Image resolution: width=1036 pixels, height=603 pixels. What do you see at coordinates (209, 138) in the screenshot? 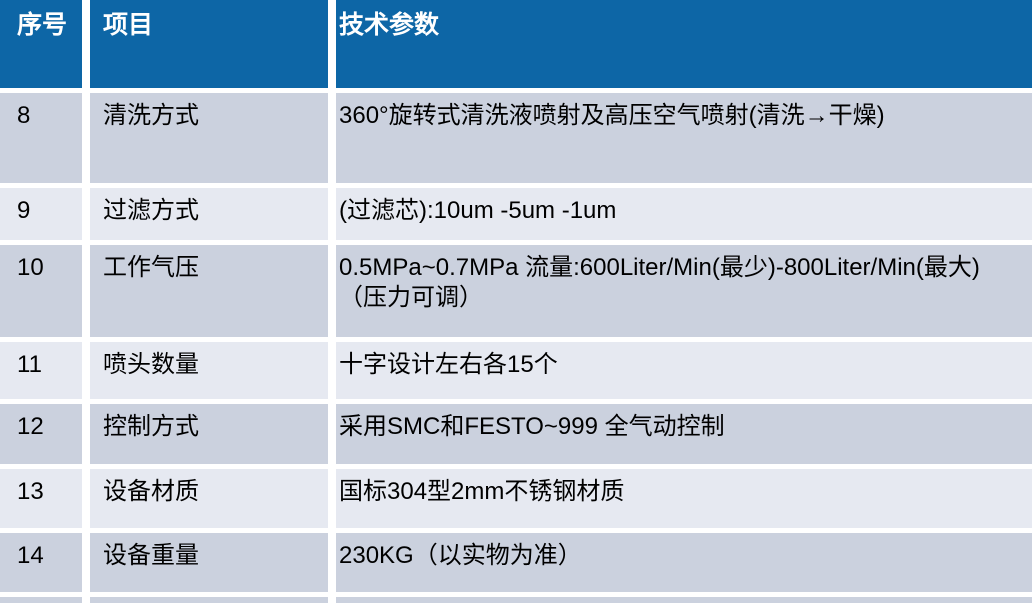
I see `row-item-cell: 清洗方式` at bounding box center [209, 138].